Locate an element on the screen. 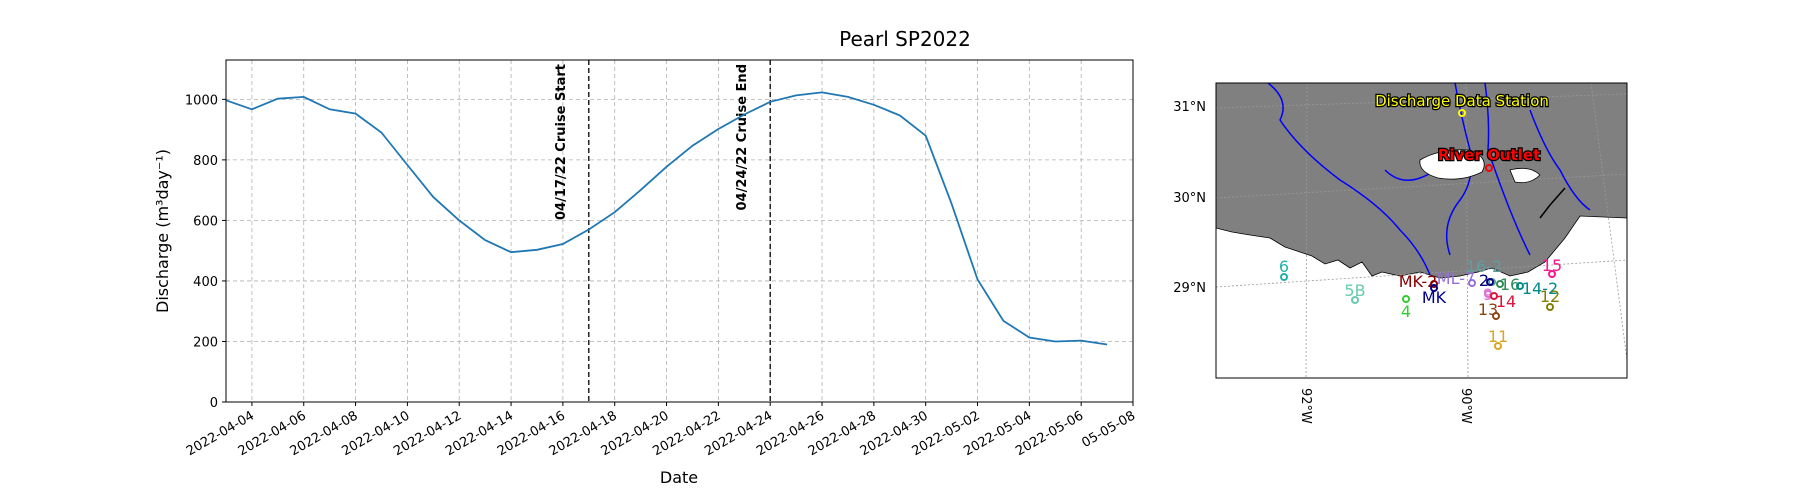 This screenshot has height=500, width=1800. station-label: 4 is located at coordinates (1406, 311).